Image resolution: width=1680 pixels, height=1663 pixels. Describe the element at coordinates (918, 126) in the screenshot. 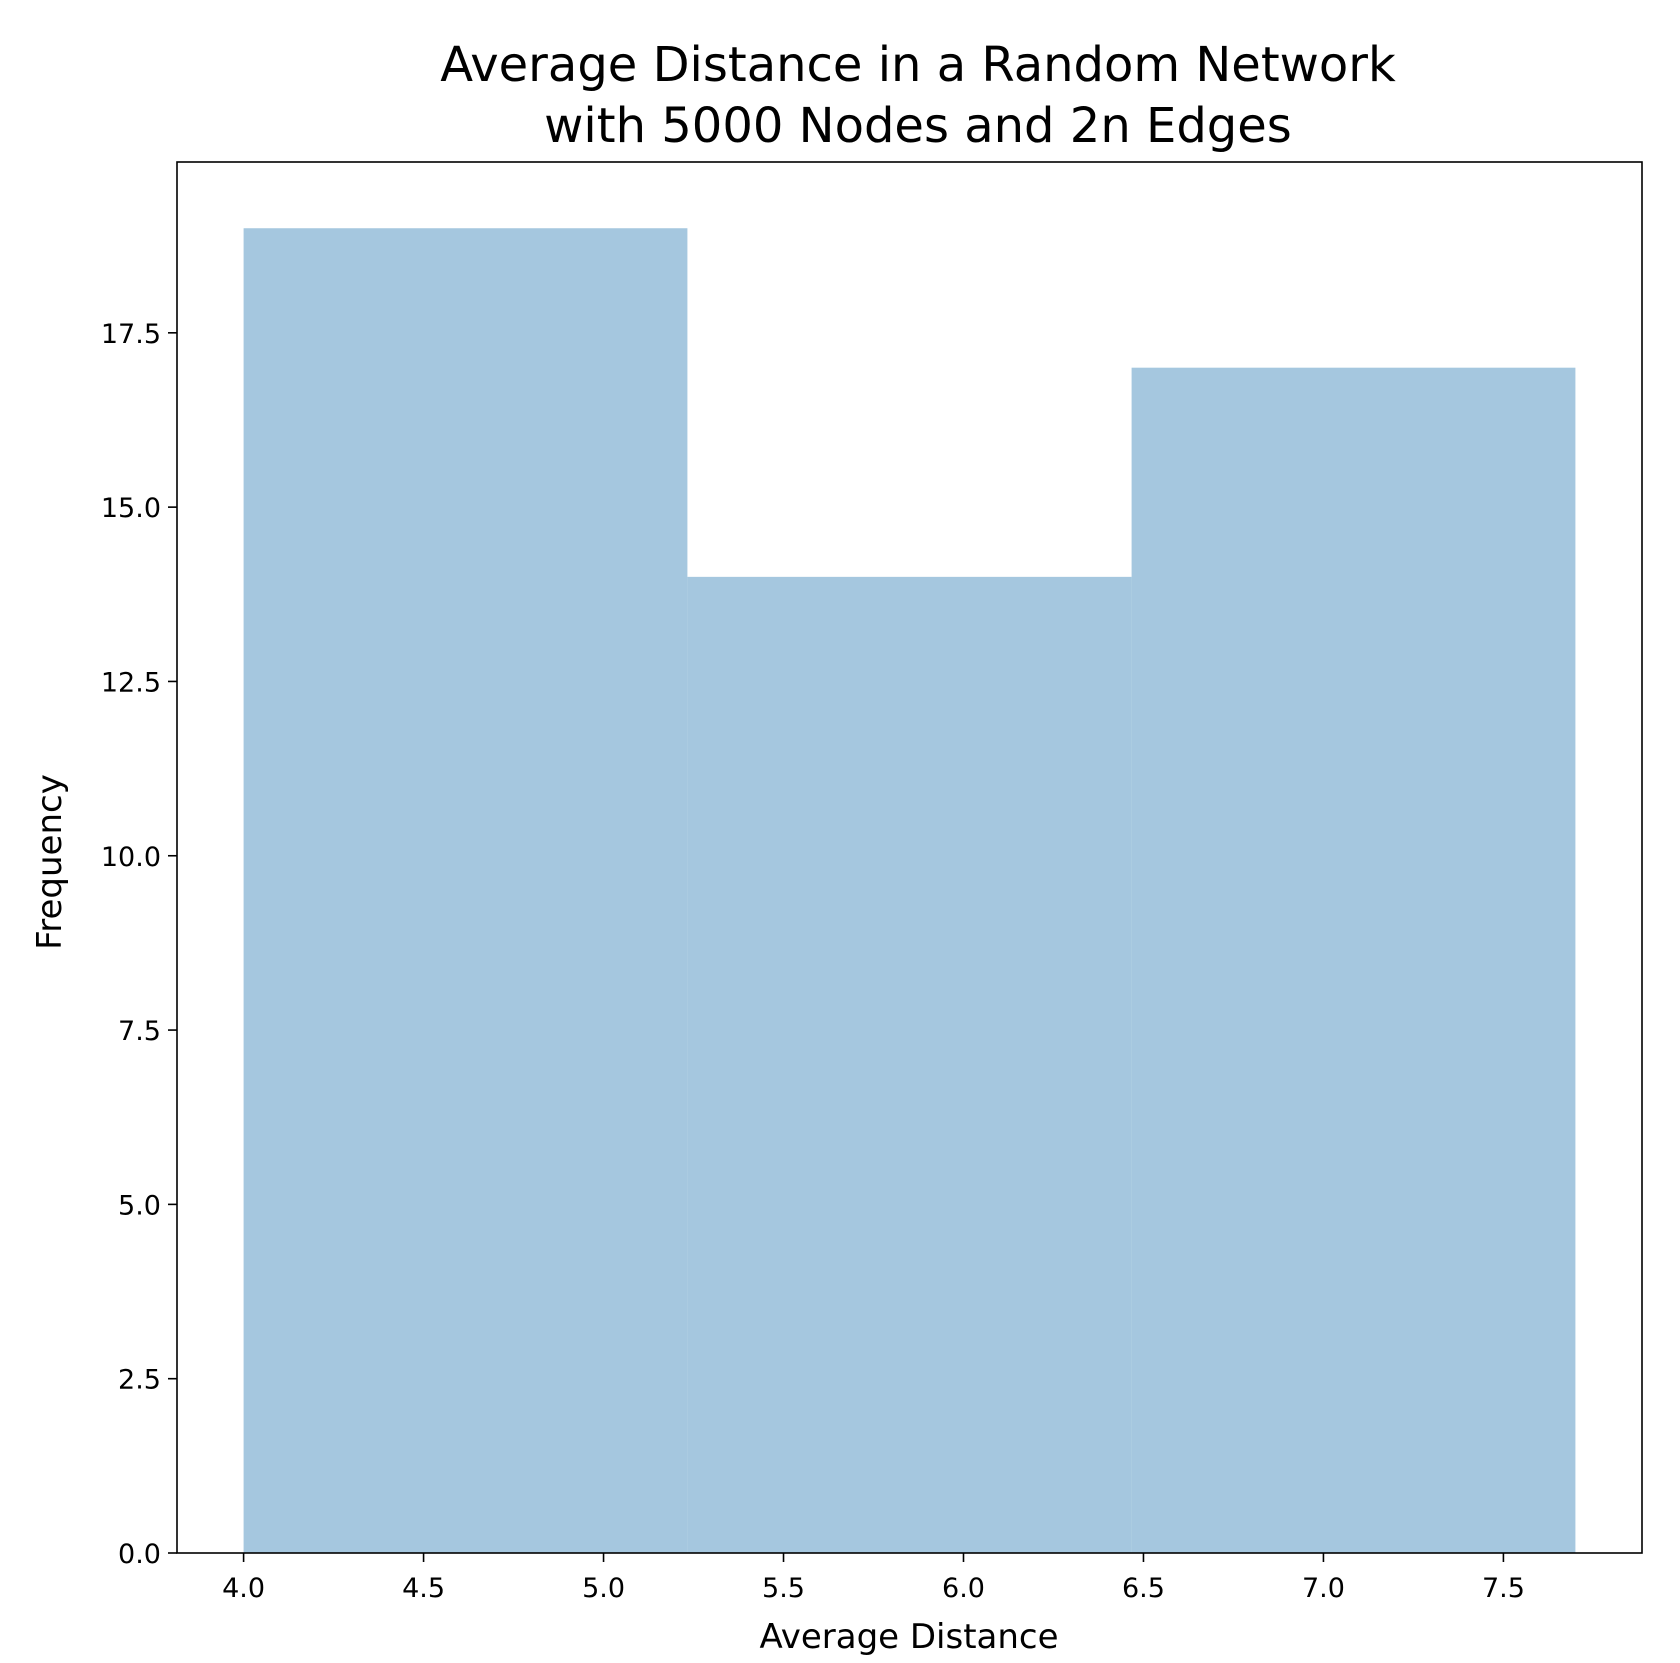

I see `chart-title-line-2: with 5000 Nodes and 2n Edges` at that location.